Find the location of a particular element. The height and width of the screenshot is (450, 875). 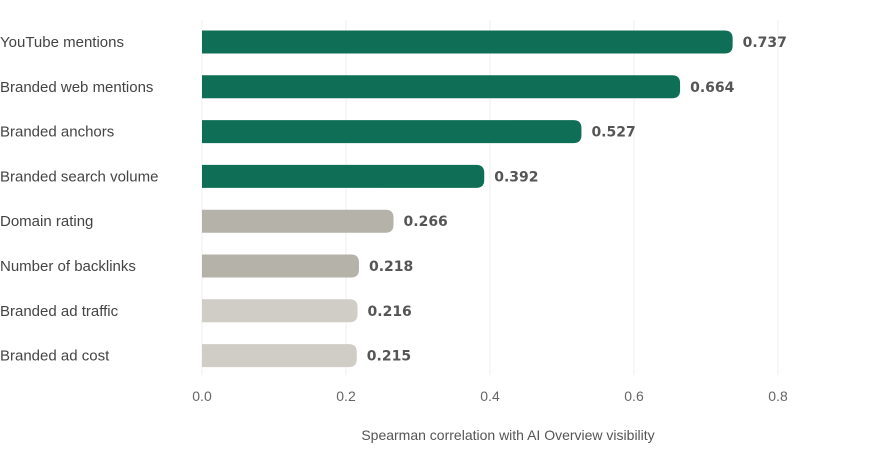

category-label: Branded ad cost is located at coordinates (55, 356).